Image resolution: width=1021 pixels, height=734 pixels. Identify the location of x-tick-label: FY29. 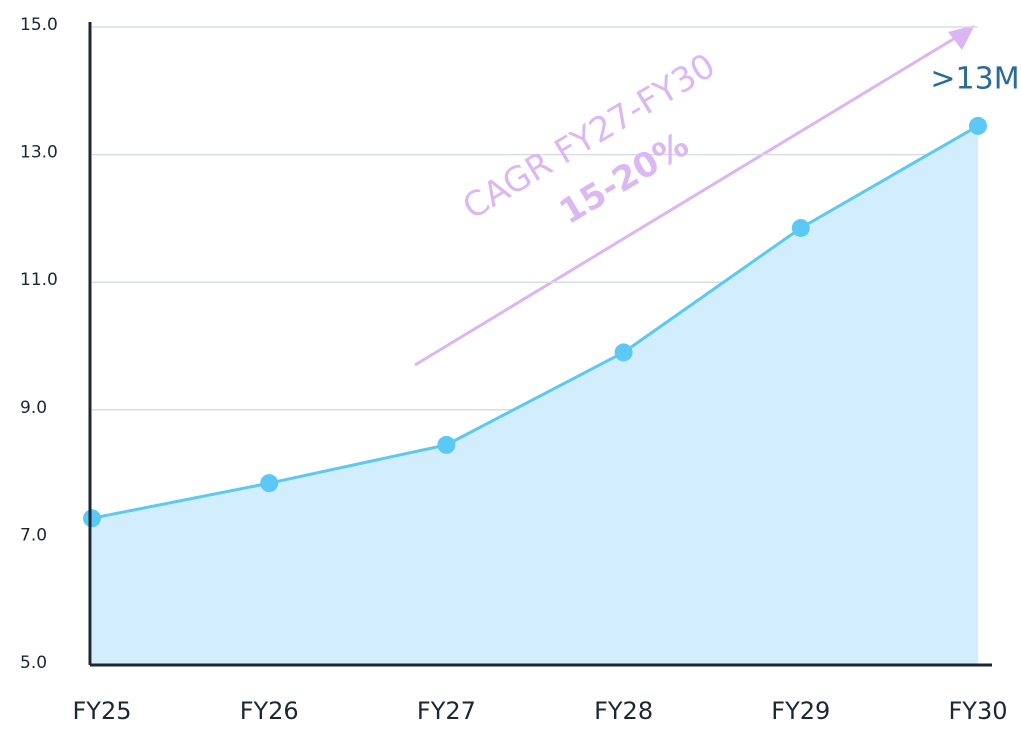
(800, 711).